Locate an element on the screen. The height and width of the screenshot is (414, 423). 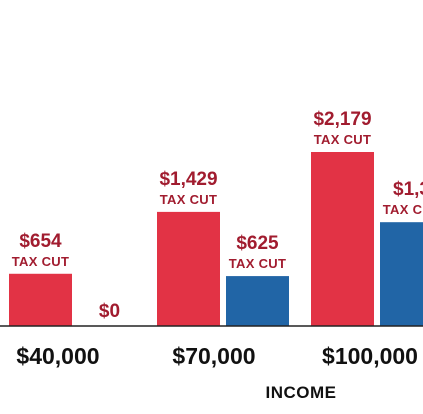
data-label-series2-cat3: $1,3 is located at coordinates (408, 189).